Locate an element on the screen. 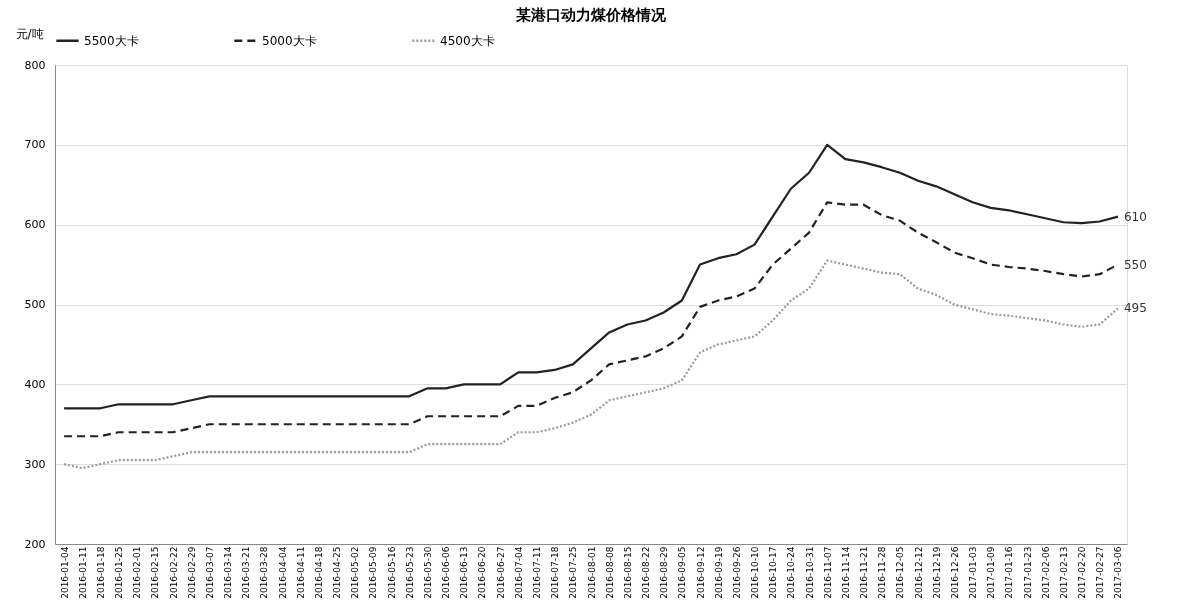 This screenshot has height=604, width=1186. x-tick-label: 2016-02-01 is located at coordinates (137, 572).